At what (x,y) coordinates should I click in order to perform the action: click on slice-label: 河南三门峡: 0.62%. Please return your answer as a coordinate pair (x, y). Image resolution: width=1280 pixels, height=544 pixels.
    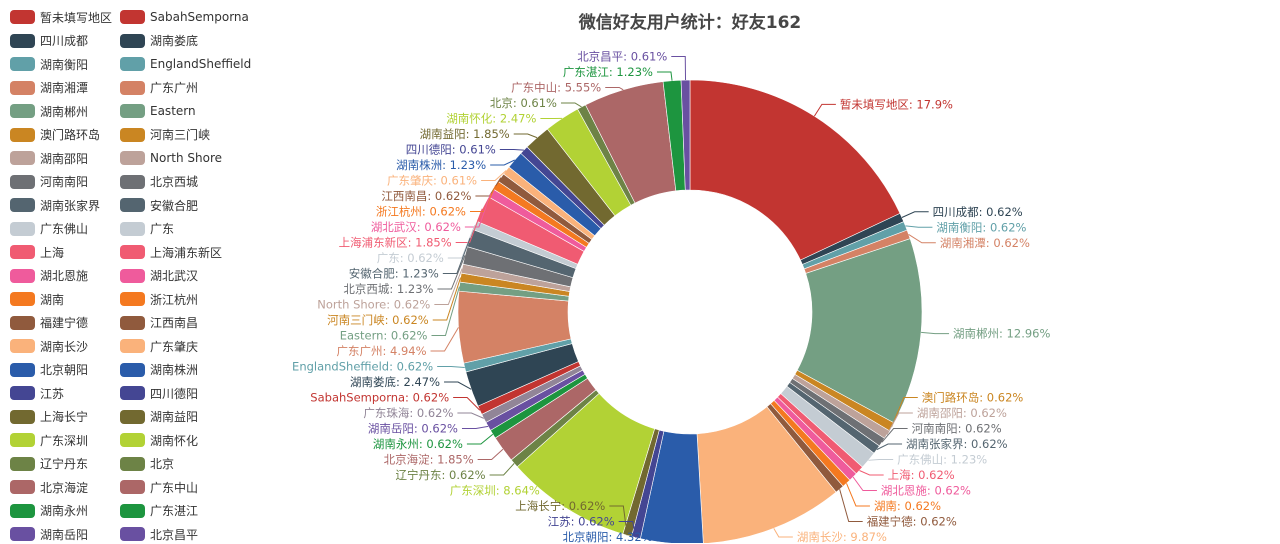
    Looking at the image, I should click on (378, 320).